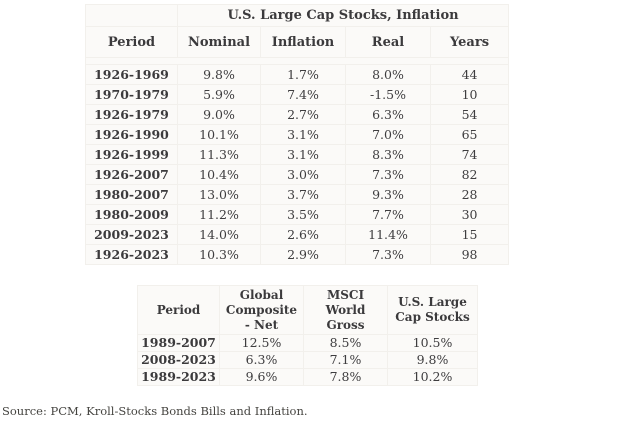 This screenshot has height=426, width=624. Describe the element at coordinates (469, 194) in the screenshot. I see `value-cell: 28` at that location.